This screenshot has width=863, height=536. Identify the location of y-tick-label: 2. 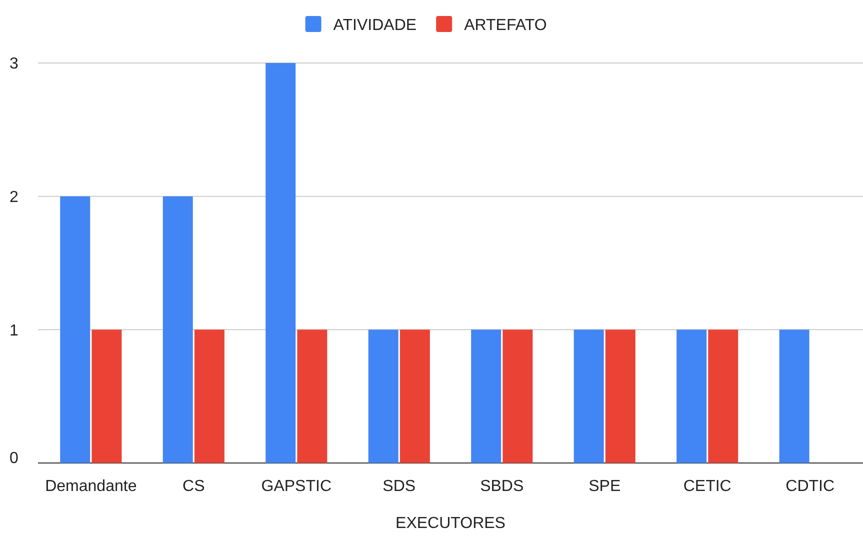
(14, 197).